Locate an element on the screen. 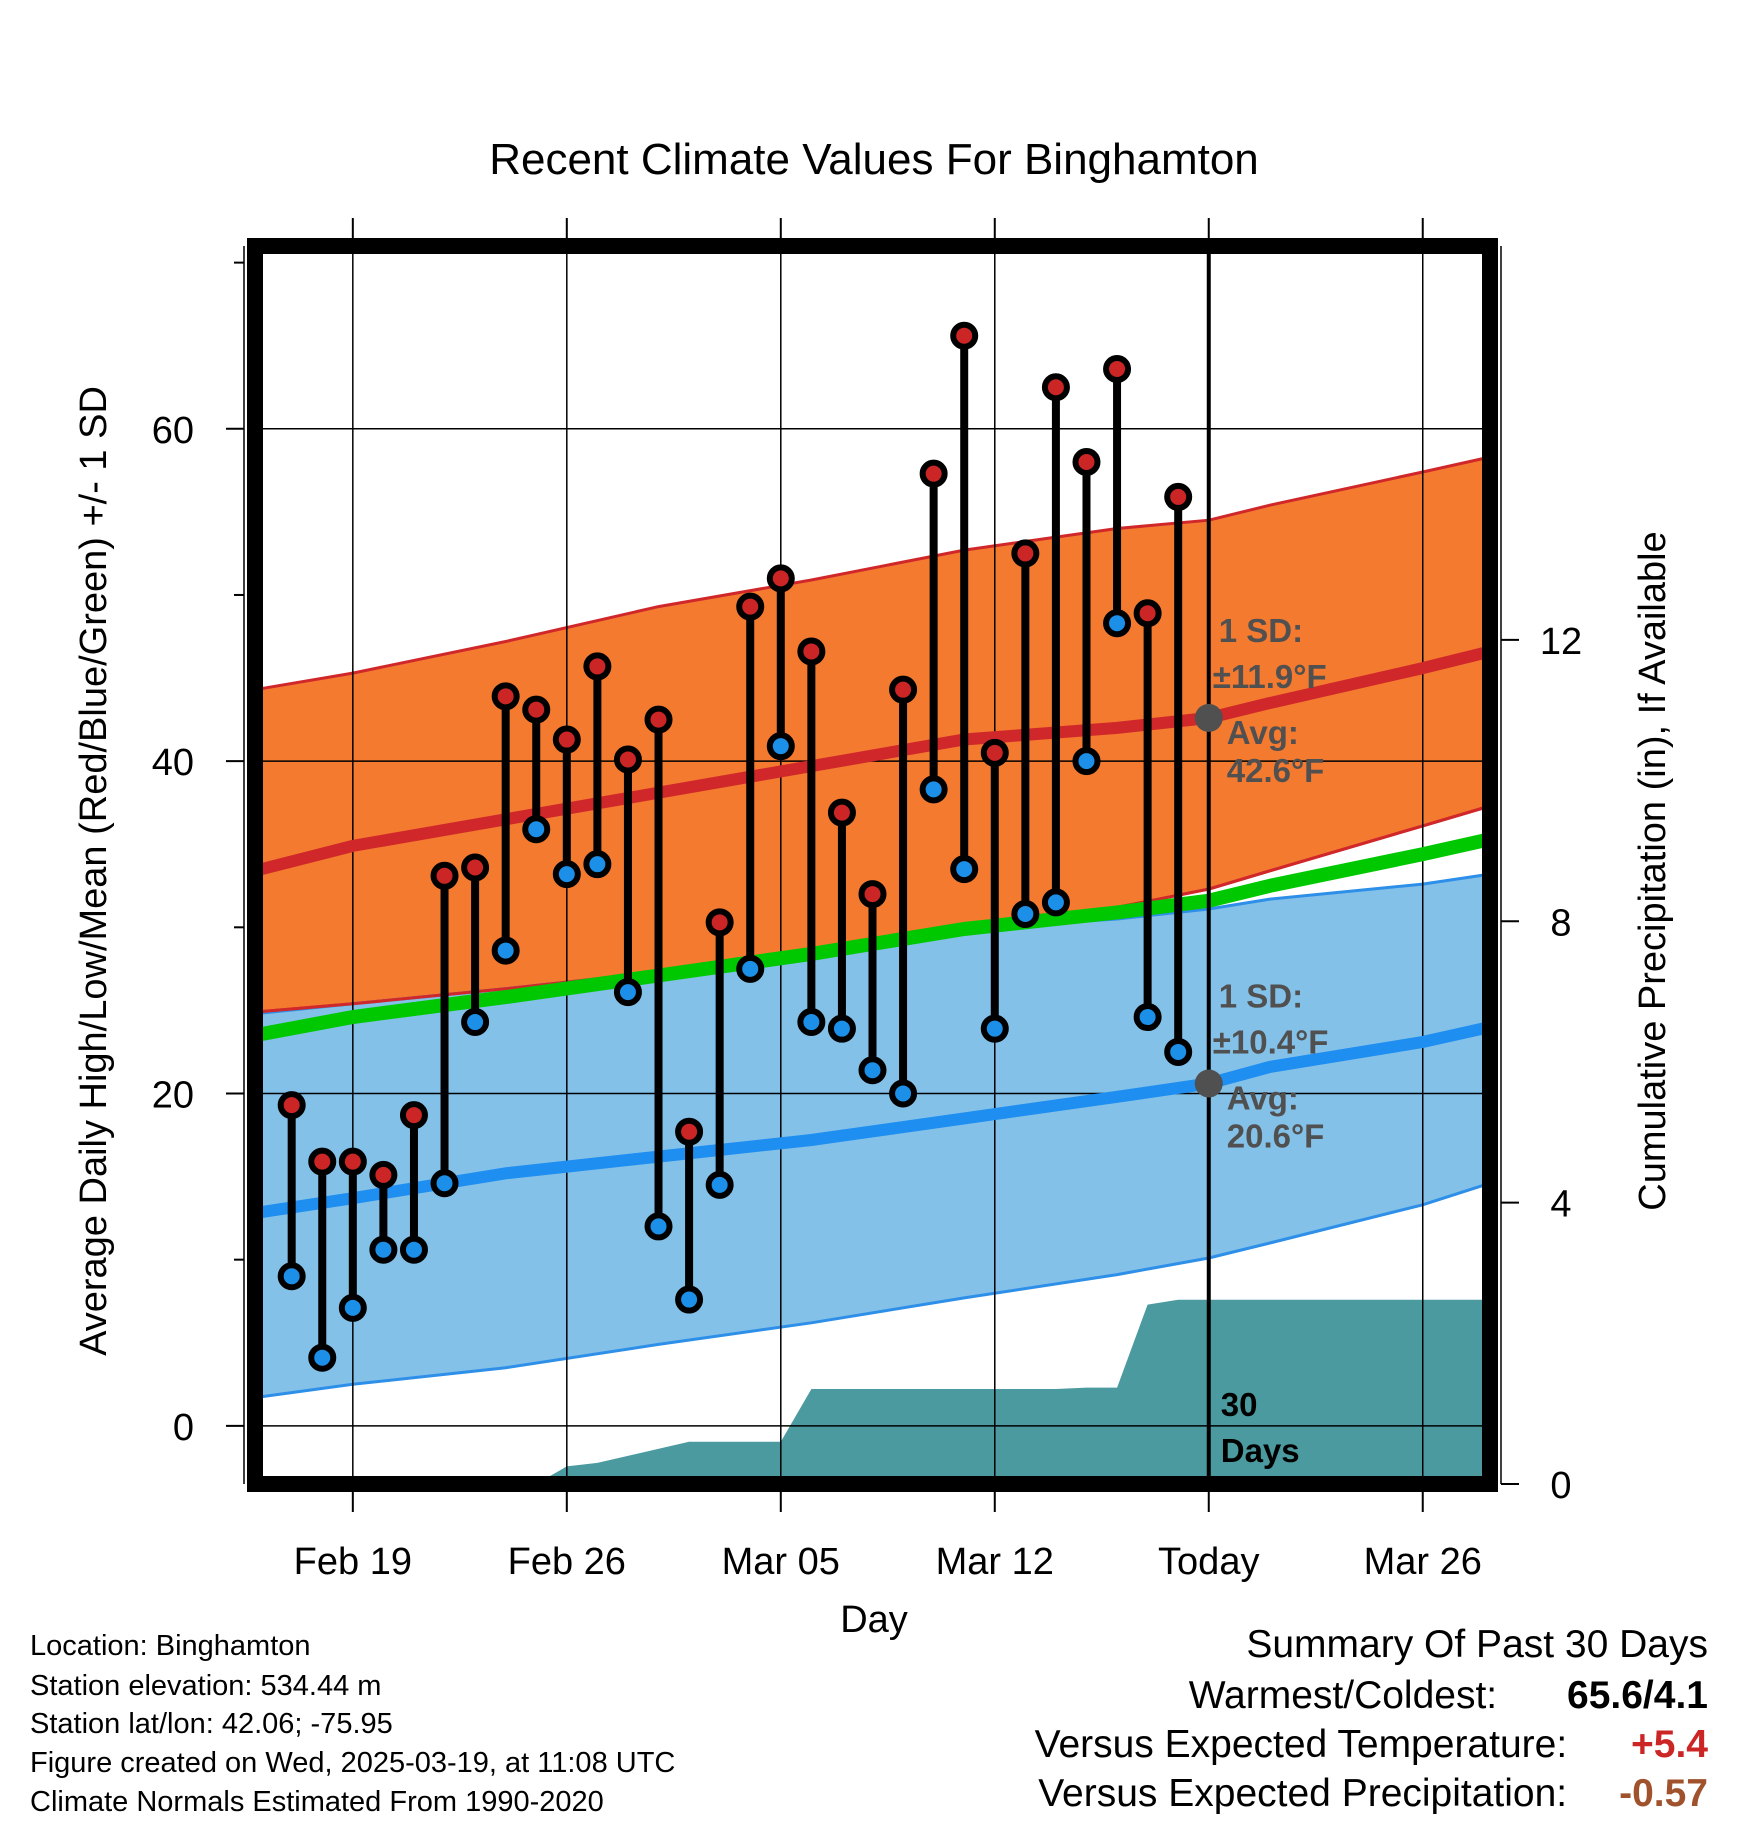  x-tick-label: Mar 05 is located at coordinates (781, 1562).